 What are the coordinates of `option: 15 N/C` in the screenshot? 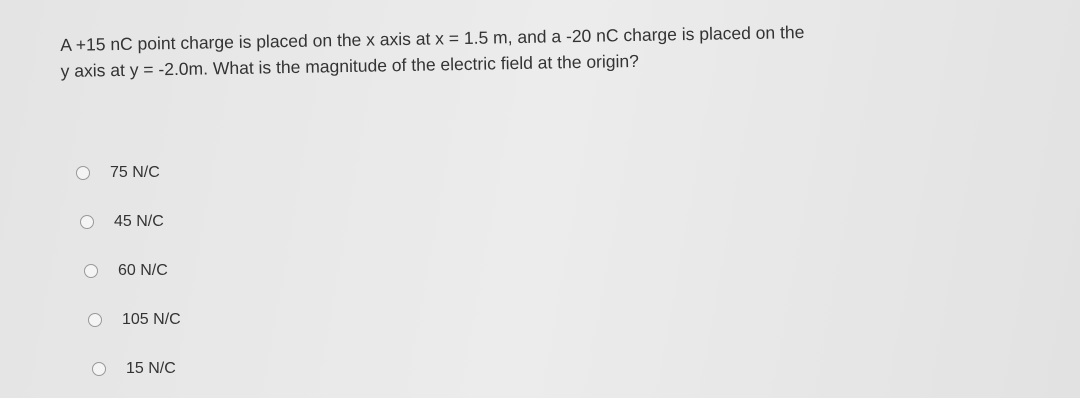 It's located at (136, 368).